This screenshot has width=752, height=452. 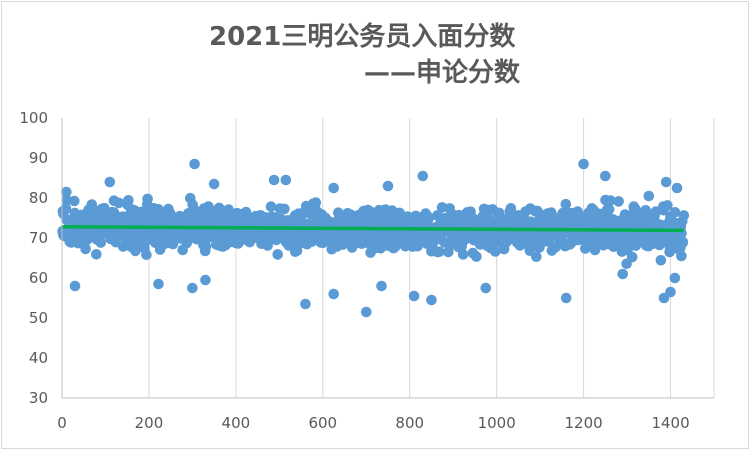 I want to click on x-tick-label: 800, so click(x=409, y=423).